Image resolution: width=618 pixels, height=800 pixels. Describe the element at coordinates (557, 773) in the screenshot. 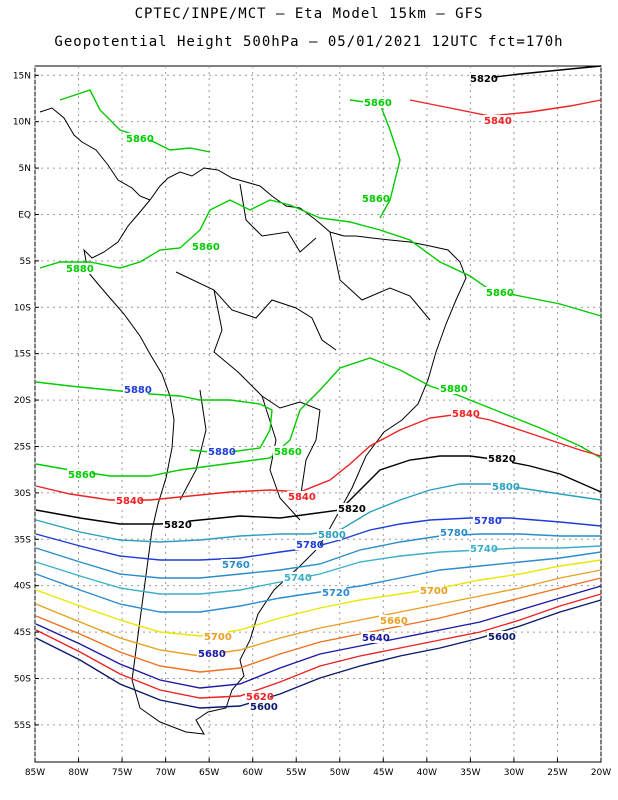

I see `lon-label: 25W` at that location.